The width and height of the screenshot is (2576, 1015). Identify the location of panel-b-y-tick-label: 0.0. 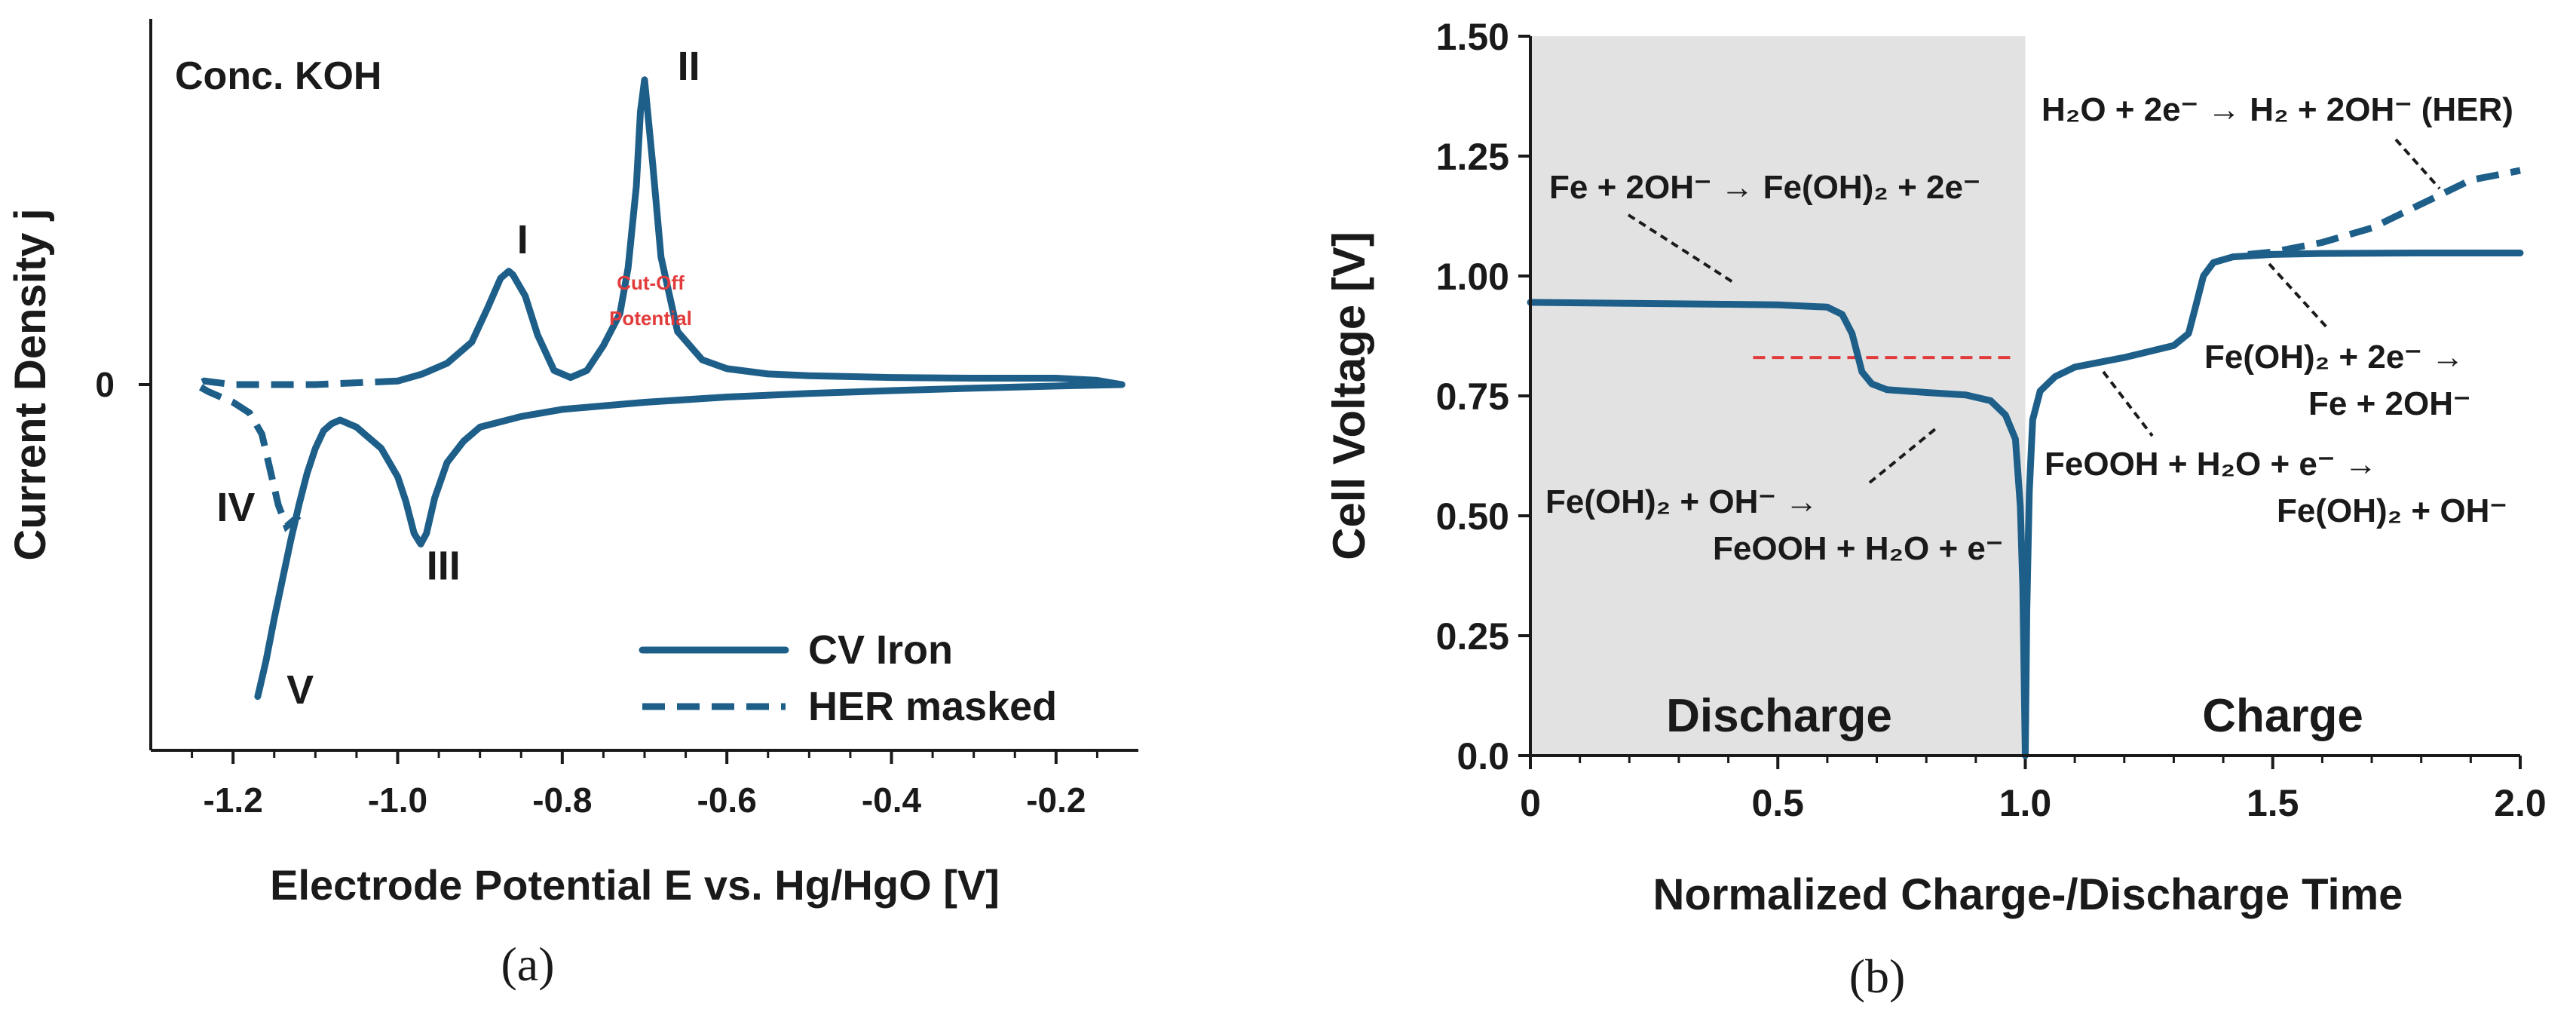
(1482, 756).